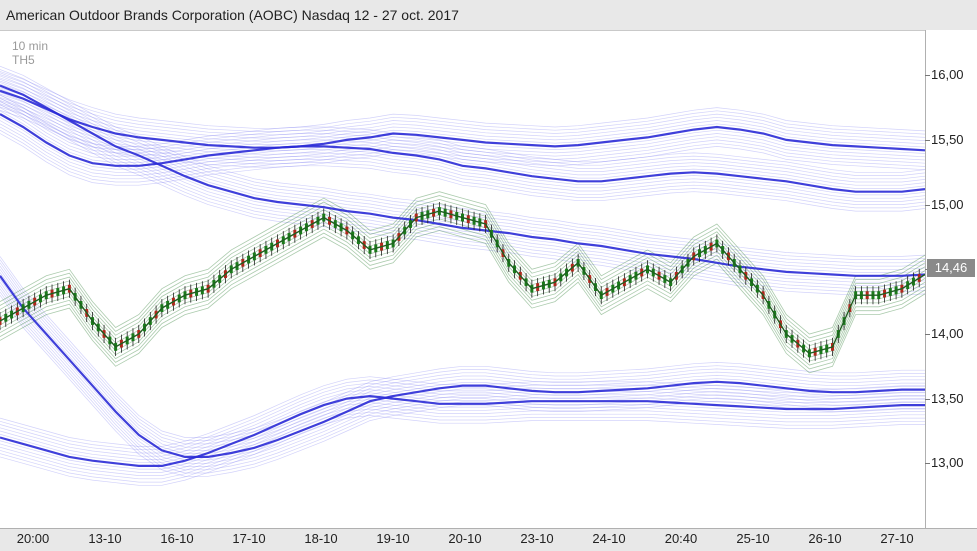 The image size is (977, 551). Describe the element at coordinates (951, 268) in the screenshot. I see `last-price-tag: 14,46` at that location.